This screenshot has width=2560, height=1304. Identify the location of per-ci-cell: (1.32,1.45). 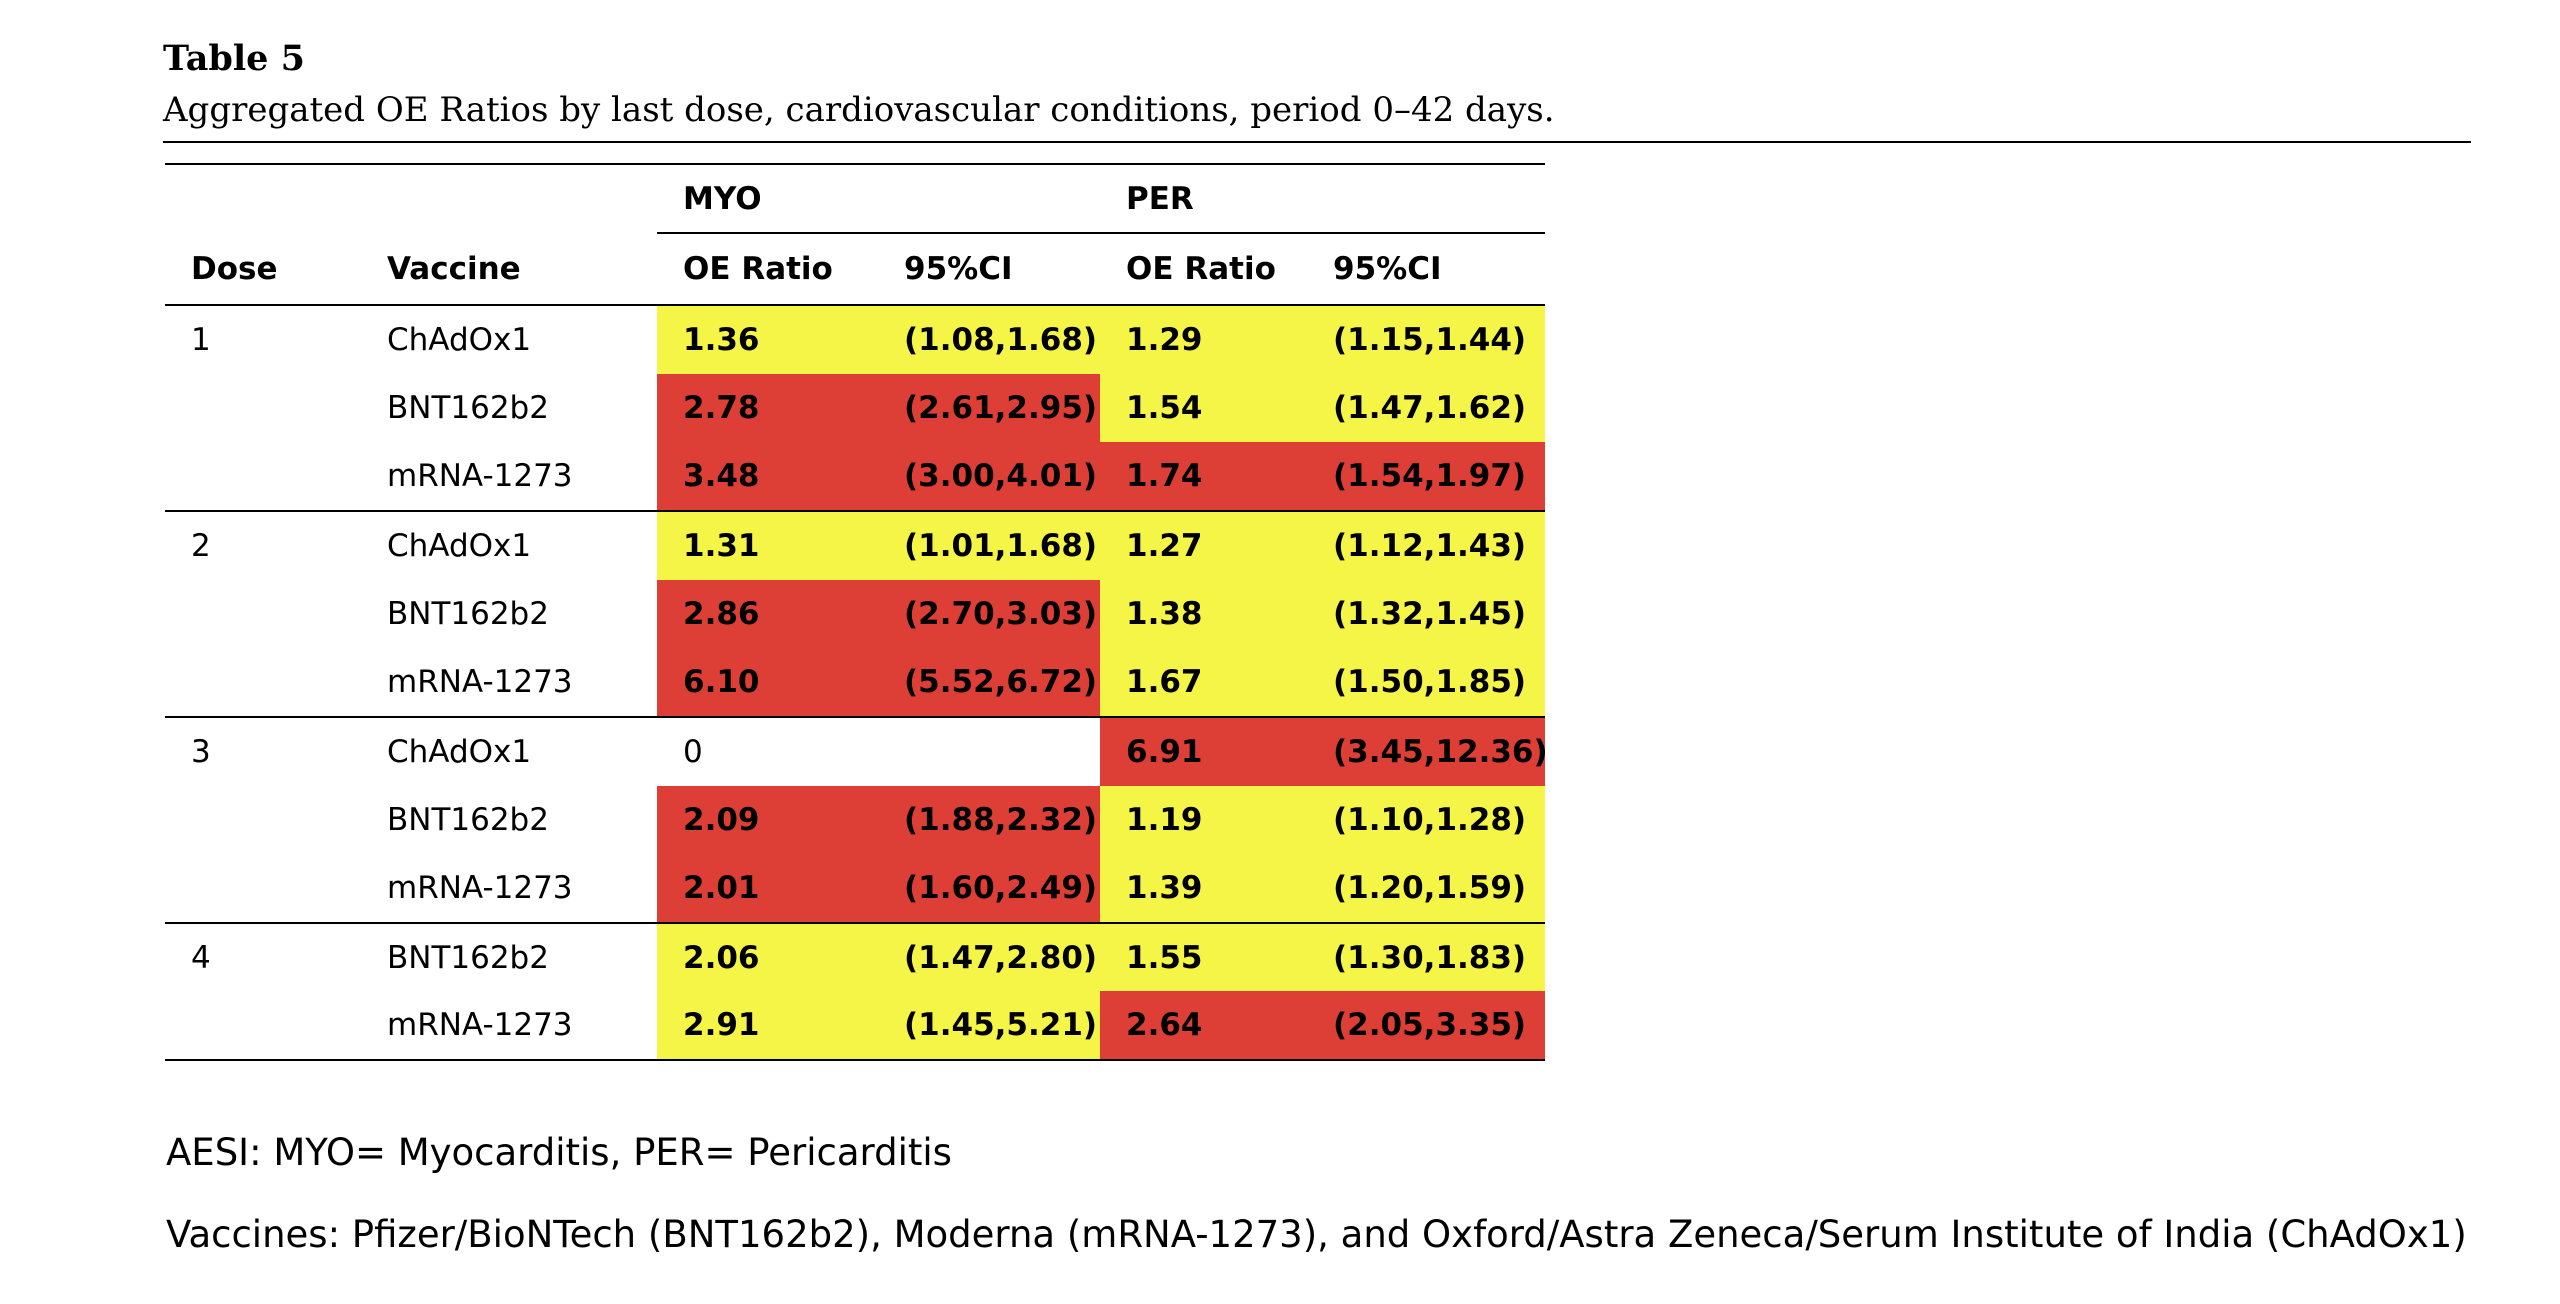
(1426, 614).